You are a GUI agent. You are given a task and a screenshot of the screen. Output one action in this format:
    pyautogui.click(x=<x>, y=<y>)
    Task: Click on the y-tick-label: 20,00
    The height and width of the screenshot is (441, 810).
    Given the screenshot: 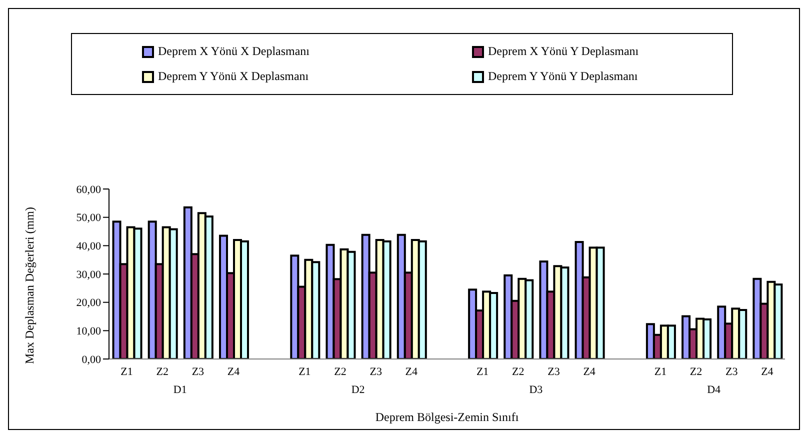 What is the action you would take?
    pyautogui.click(x=89, y=303)
    